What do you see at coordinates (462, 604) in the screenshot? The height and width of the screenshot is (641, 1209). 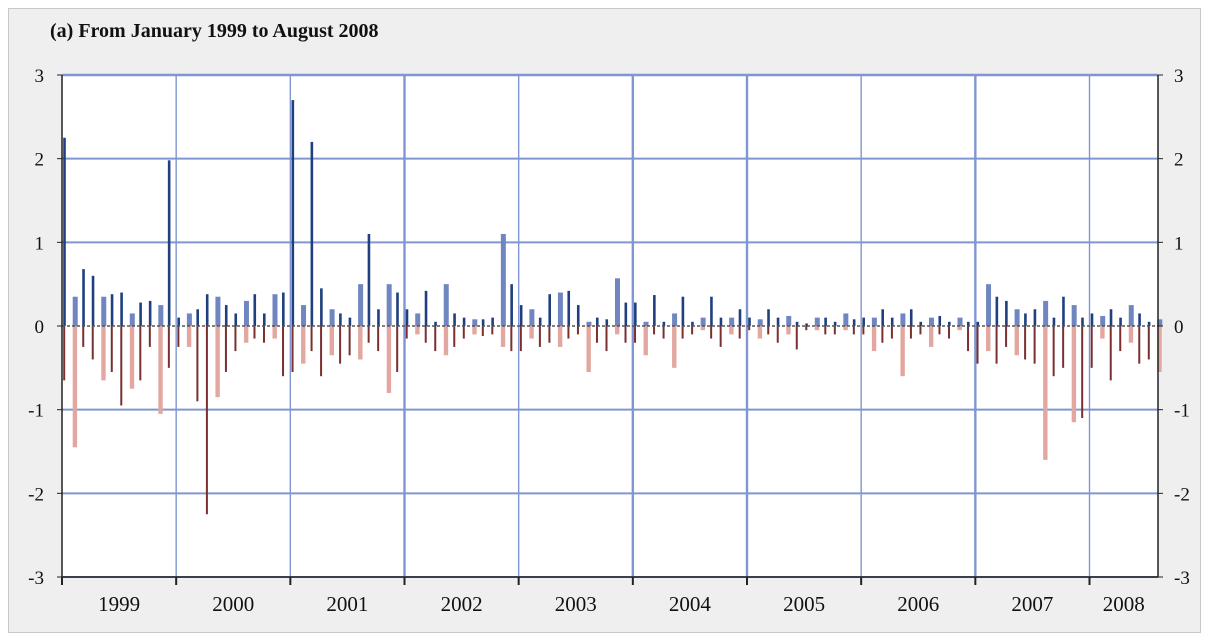 I see `x-tick-label: 2002` at bounding box center [462, 604].